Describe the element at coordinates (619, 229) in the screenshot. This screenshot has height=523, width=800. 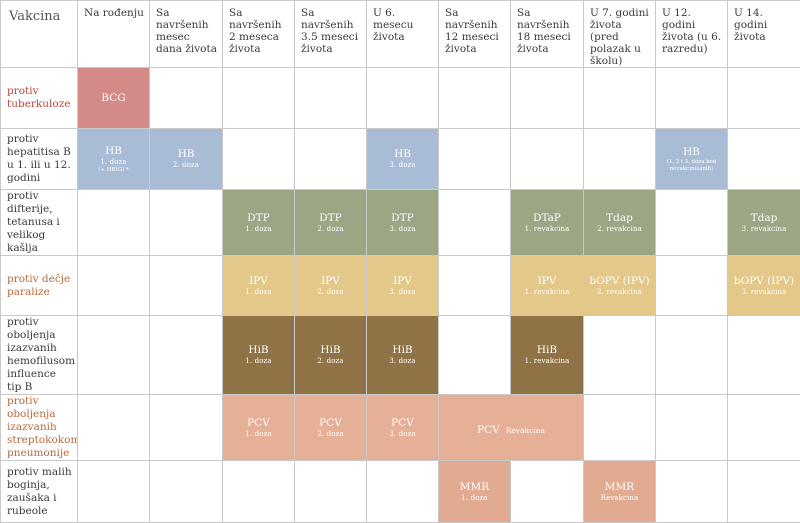
I see `dose-number: 2. revakcina` at that location.